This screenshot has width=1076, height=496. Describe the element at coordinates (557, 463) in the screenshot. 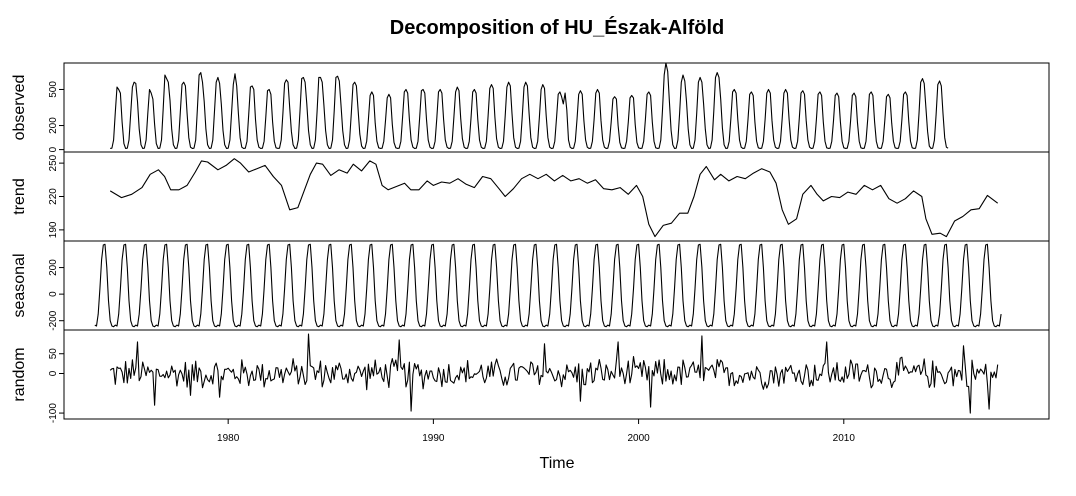

I see `x-axis-label: Time` at that location.